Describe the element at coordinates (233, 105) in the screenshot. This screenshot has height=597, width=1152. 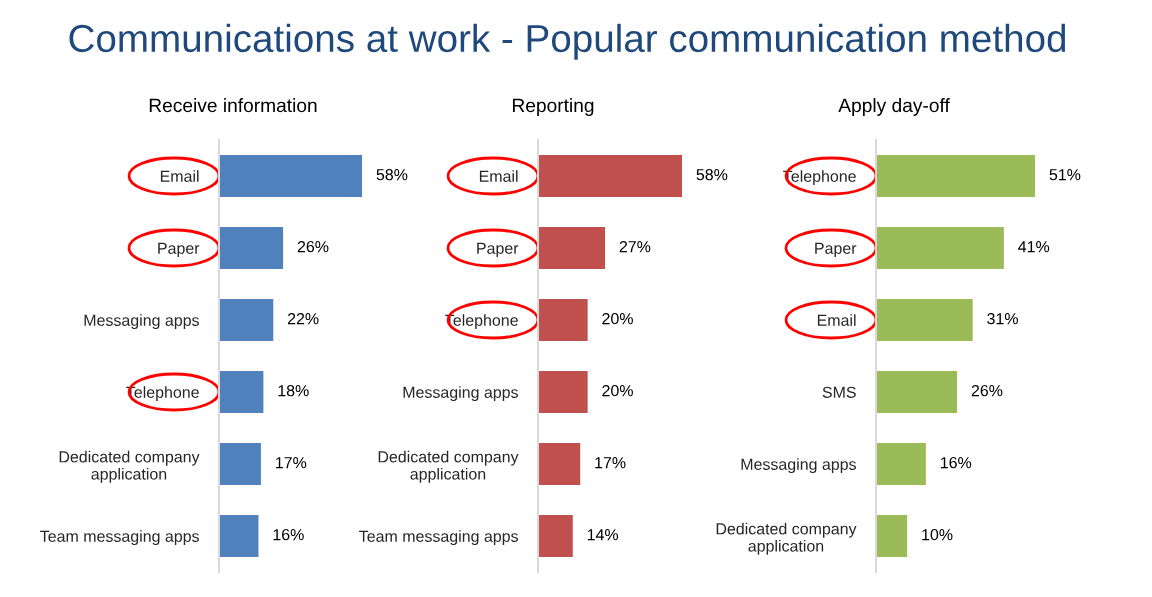
I see `chart-title: Receive information` at that location.